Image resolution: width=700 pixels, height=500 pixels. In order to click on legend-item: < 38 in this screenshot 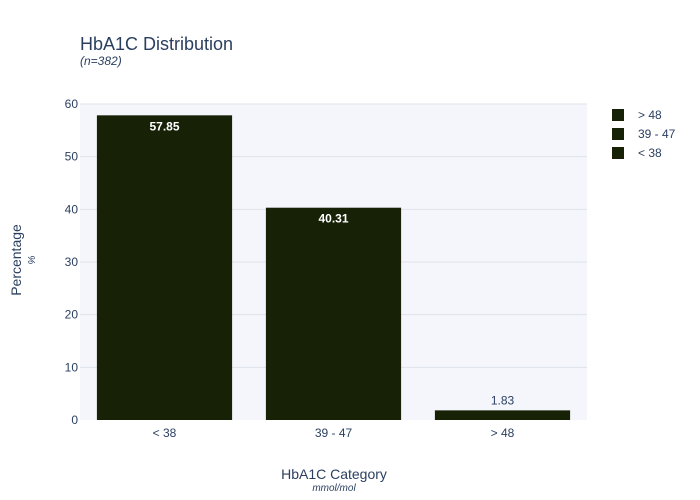, I will do `click(637, 153)`.